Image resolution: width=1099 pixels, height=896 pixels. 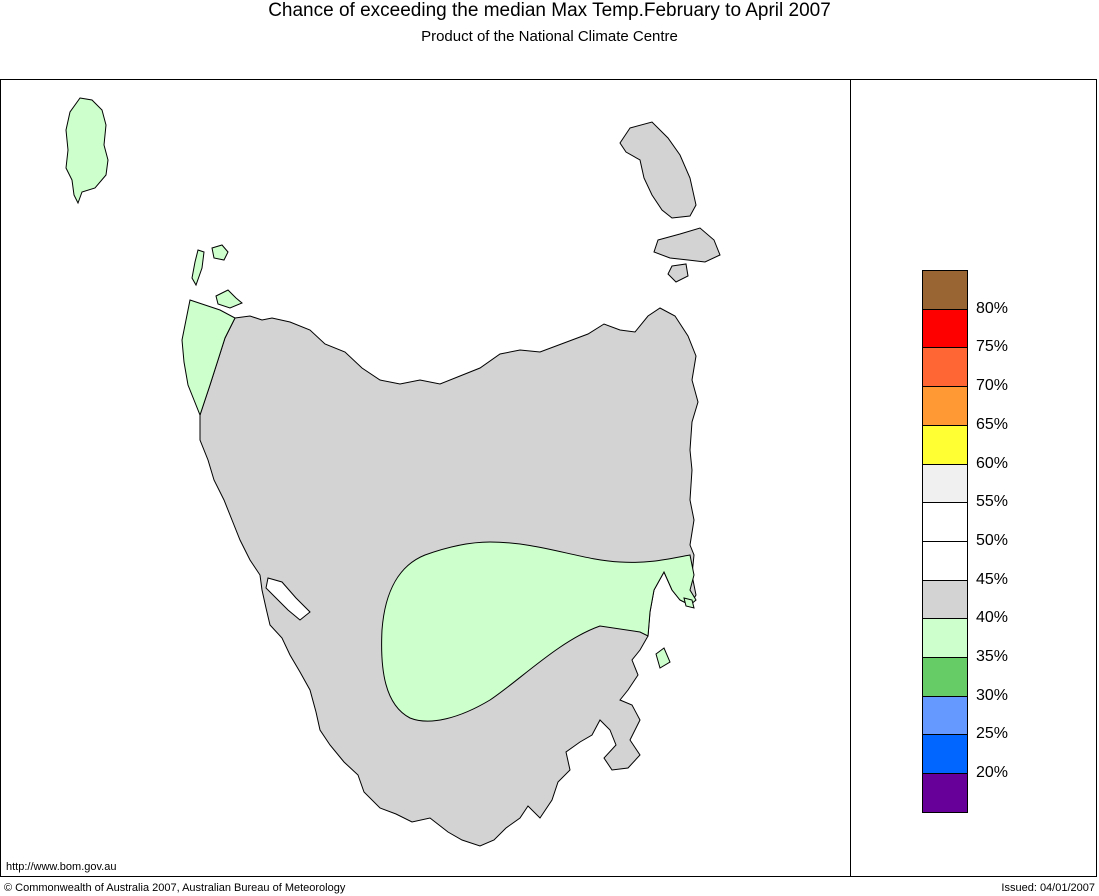 I want to click on flinders-island, so click(x=658, y=170).